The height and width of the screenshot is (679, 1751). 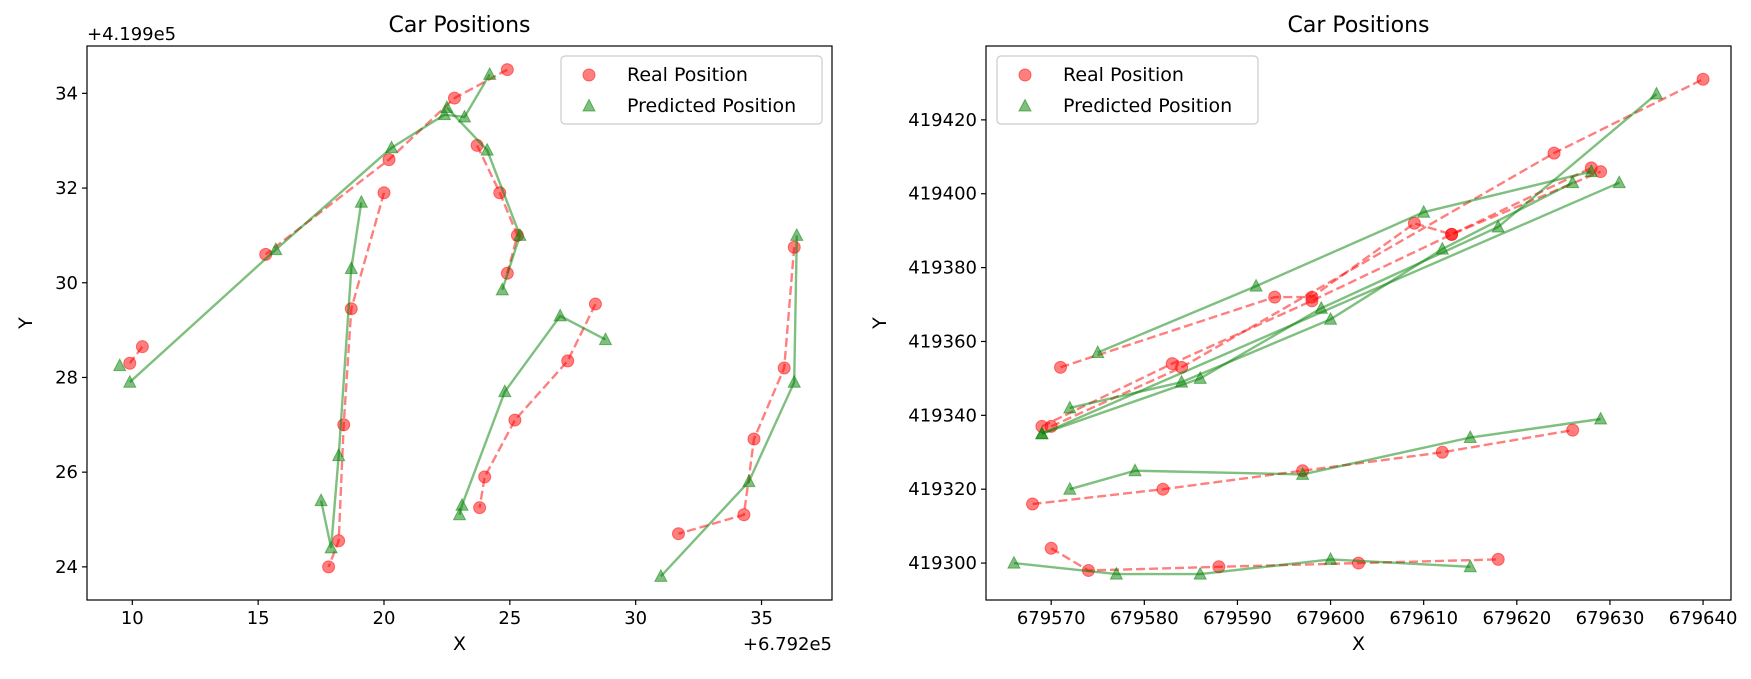 I want to click on x-tick-label: 35, so click(x=761, y=618).